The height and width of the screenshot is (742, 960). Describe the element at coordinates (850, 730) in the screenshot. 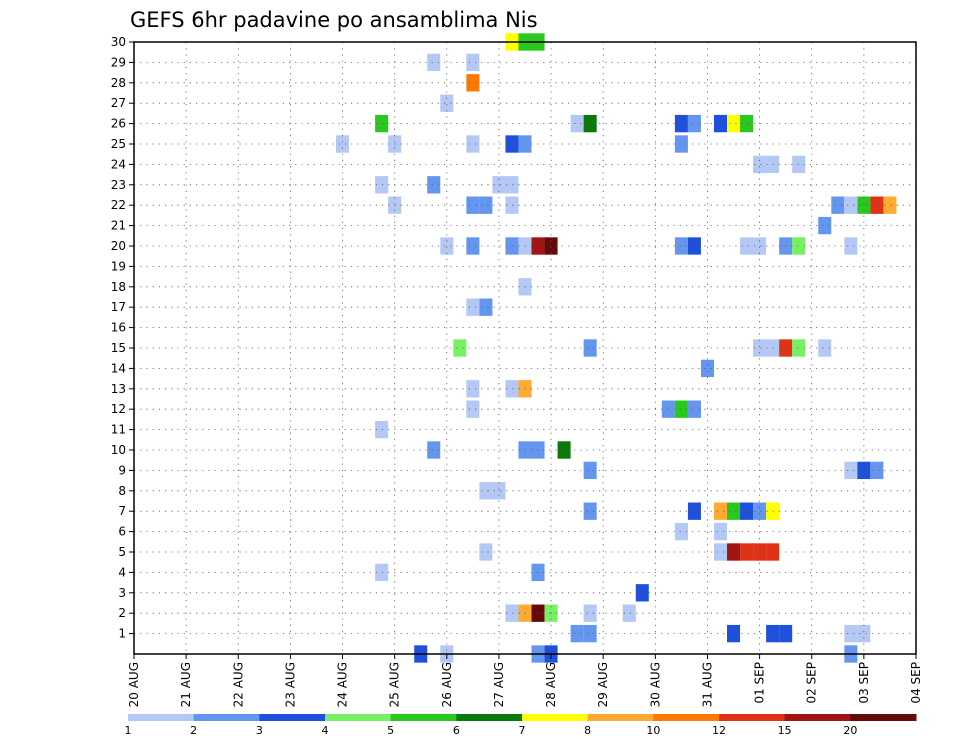

I see `colorbar-label: 20` at that location.